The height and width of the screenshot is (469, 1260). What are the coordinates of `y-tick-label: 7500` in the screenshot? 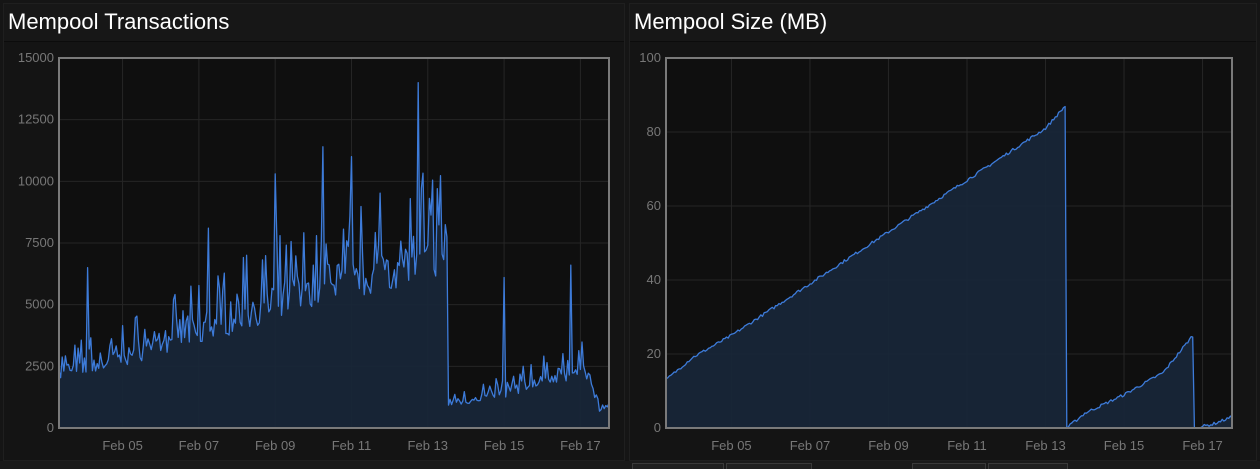 It's located at (39, 242).